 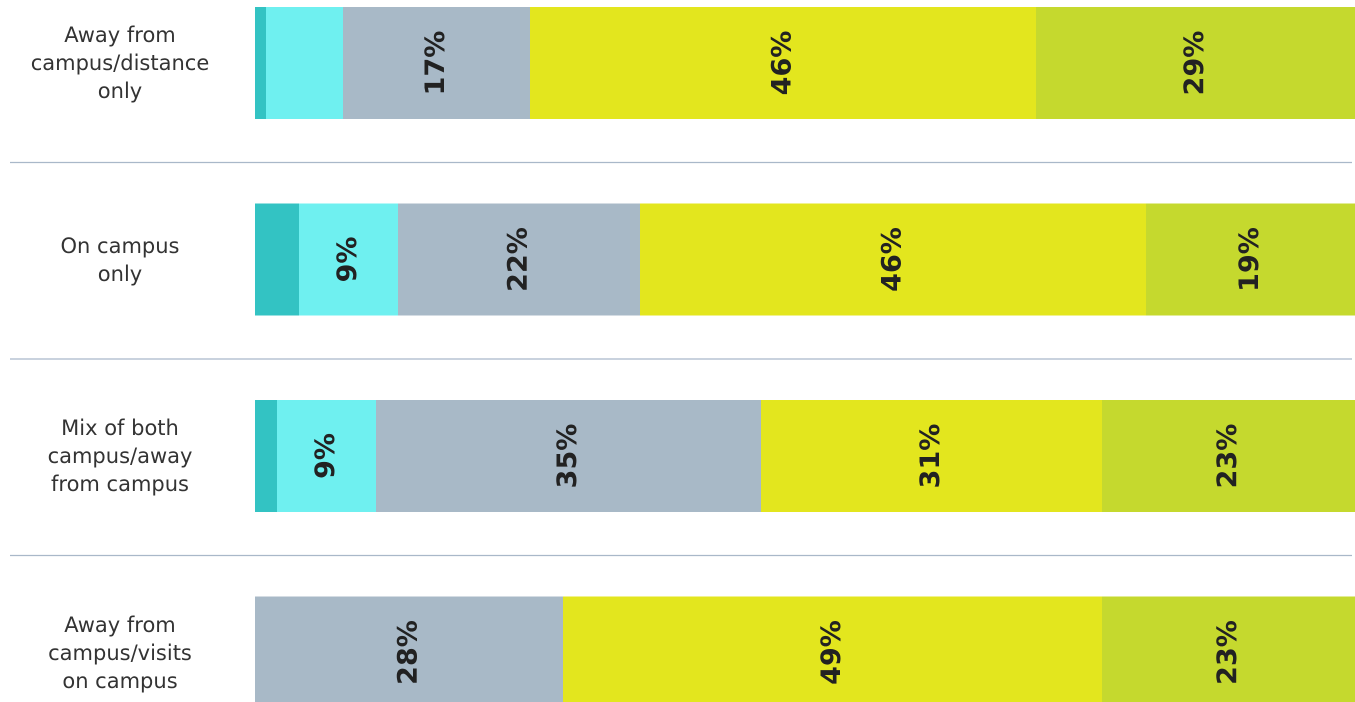 I want to click on category-label: Away from campus/distance only, so click(x=120, y=63).